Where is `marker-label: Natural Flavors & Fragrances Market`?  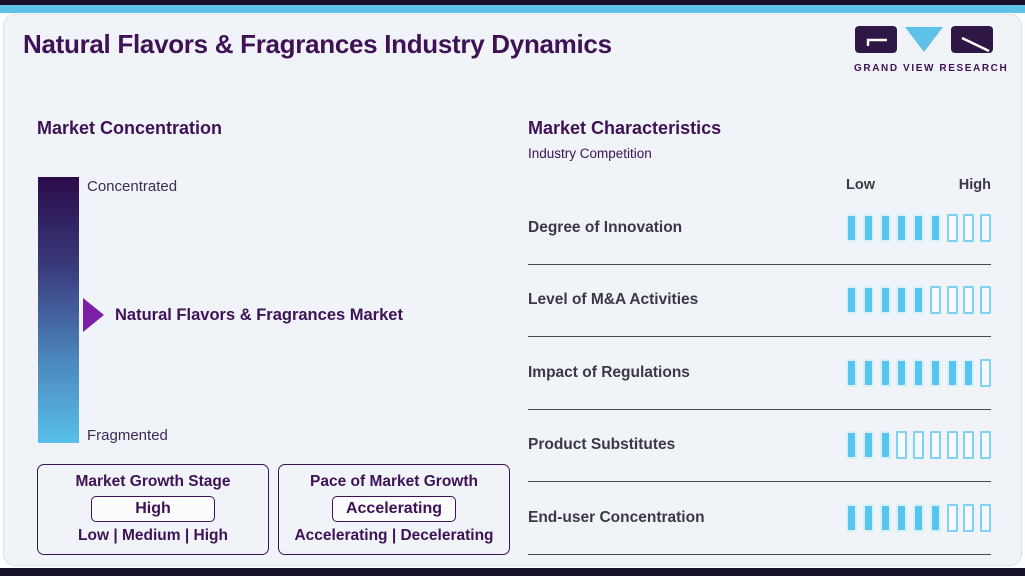 marker-label: Natural Flavors & Fragrances Market is located at coordinates (259, 314).